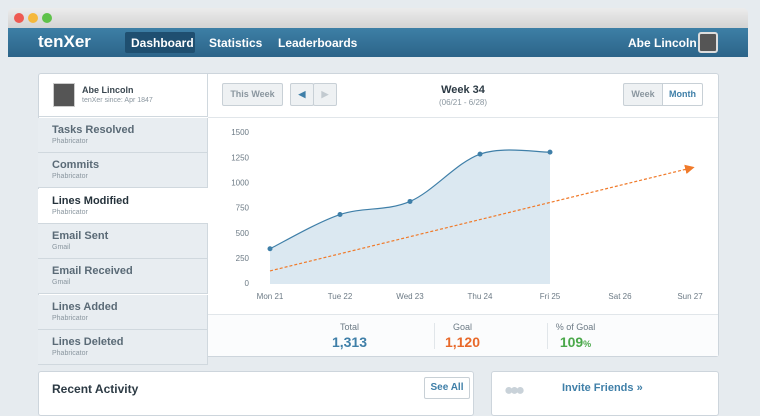  Describe the element at coordinates (33, 18) in the screenshot. I see `minimize-button` at that location.